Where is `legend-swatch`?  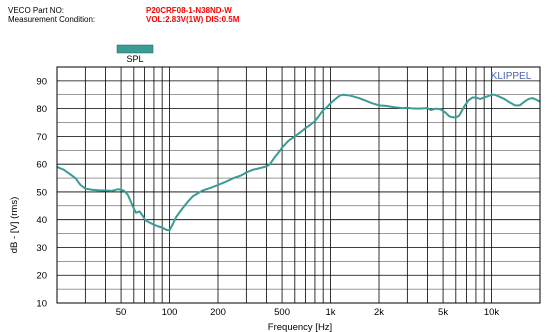 legend-swatch is located at coordinates (135, 49).